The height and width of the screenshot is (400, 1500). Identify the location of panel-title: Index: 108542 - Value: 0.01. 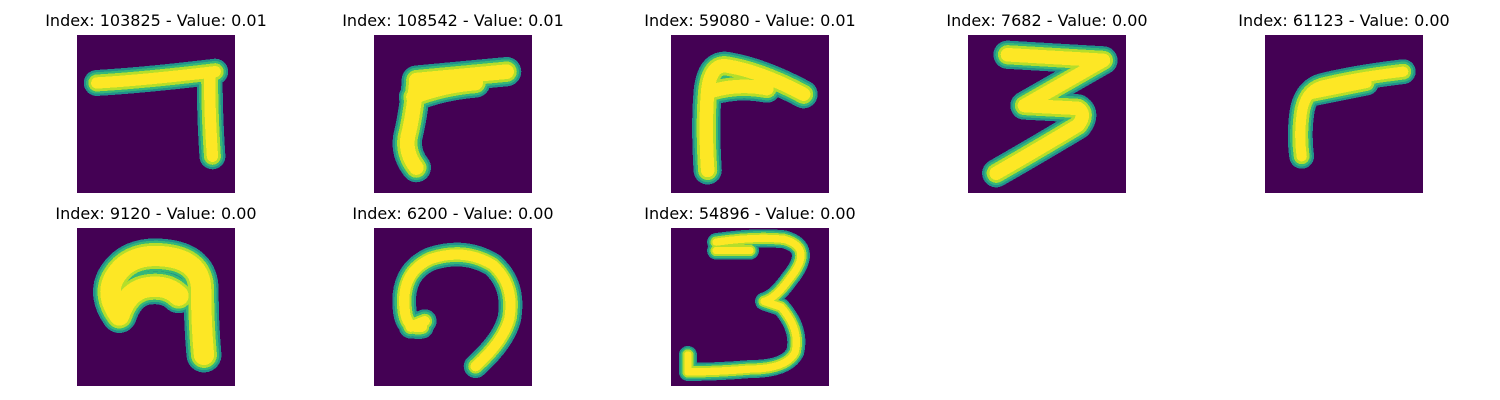
(453, 20).